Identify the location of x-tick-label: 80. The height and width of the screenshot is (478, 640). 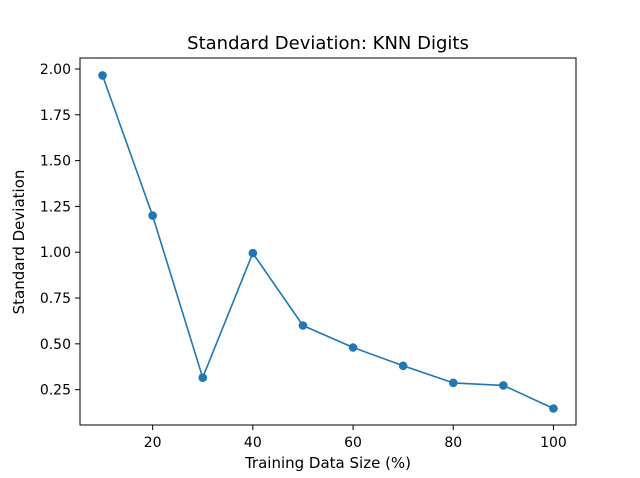
(453, 443).